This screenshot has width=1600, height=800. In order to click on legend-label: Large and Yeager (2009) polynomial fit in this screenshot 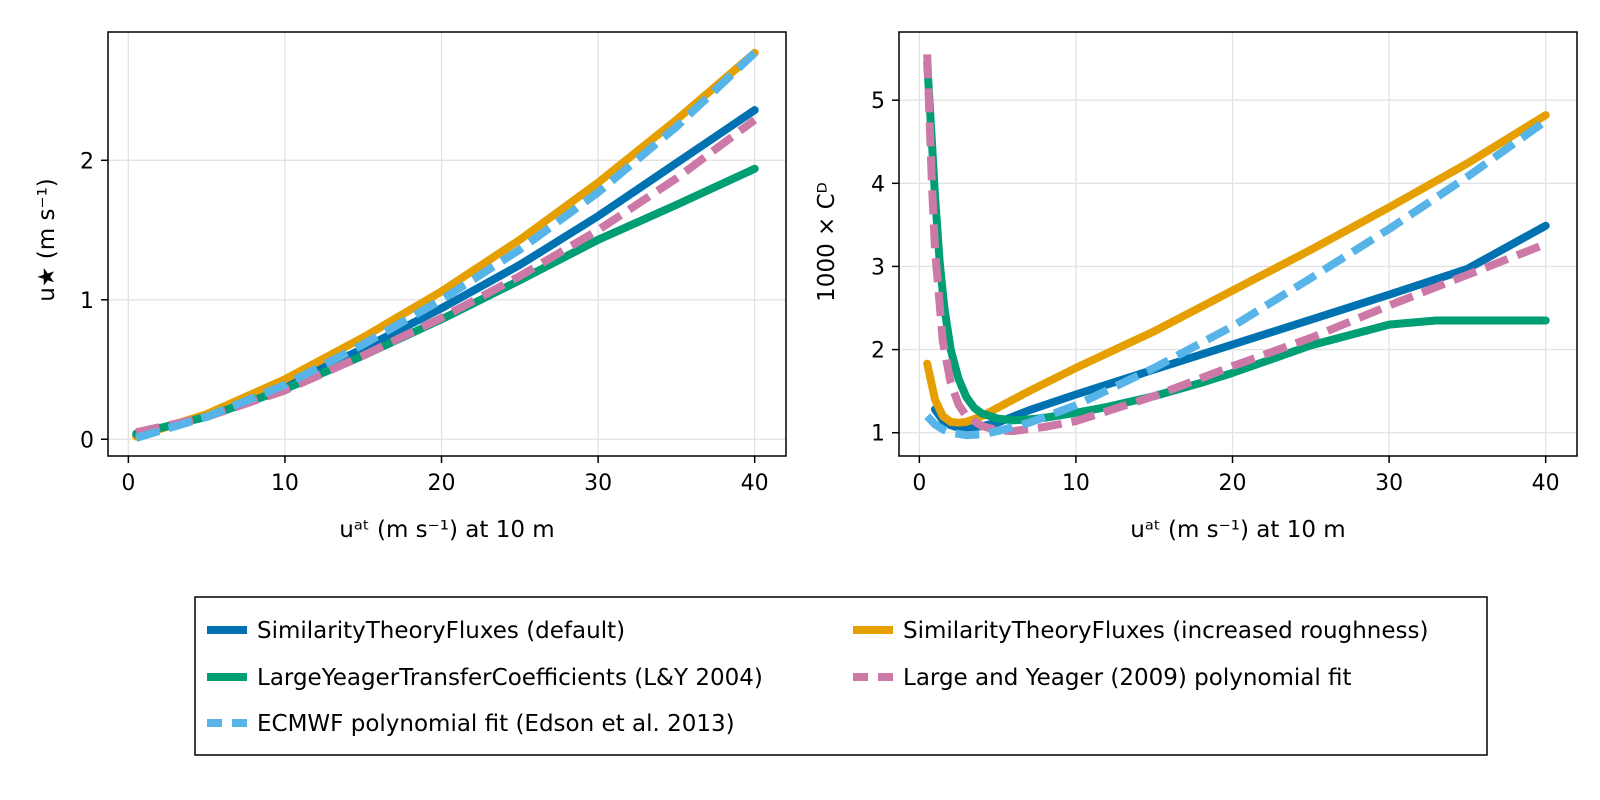, I will do `click(1127, 678)`.